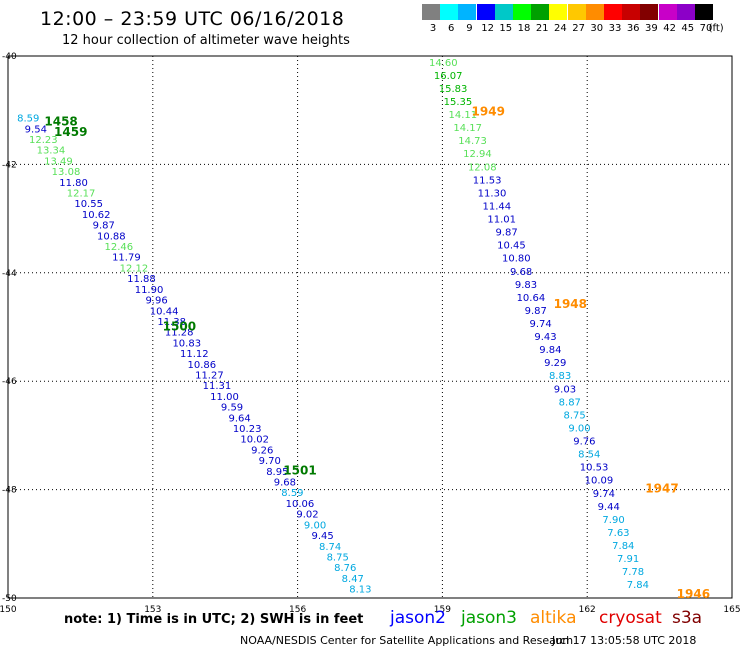  Describe the element at coordinates (630, 618) in the screenshot. I see `satellite-legend-cryosat: cryosat` at that location.